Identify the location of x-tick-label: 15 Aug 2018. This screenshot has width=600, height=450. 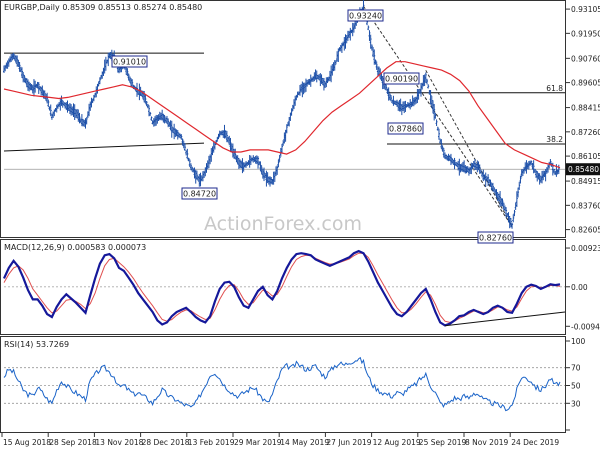
(27, 442).